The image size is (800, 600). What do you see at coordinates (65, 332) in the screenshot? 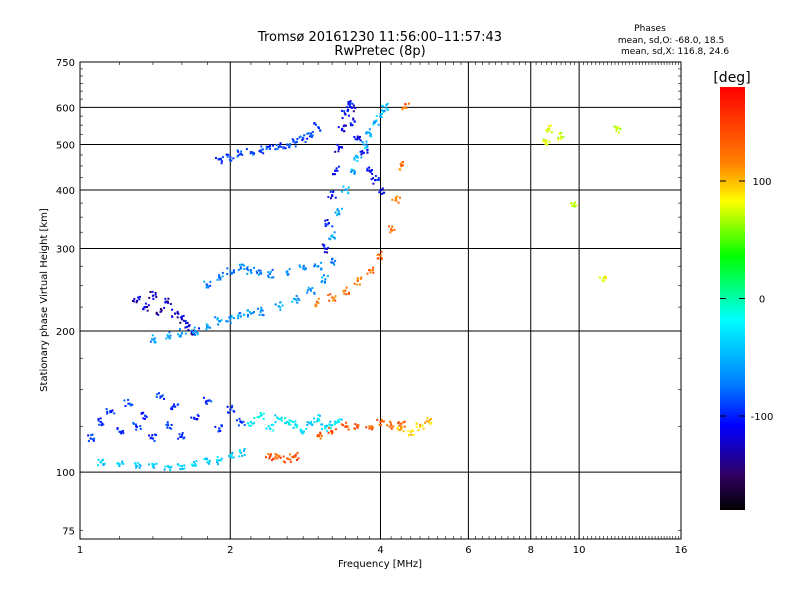
I see `y-tick-label: 200` at bounding box center [65, 332].